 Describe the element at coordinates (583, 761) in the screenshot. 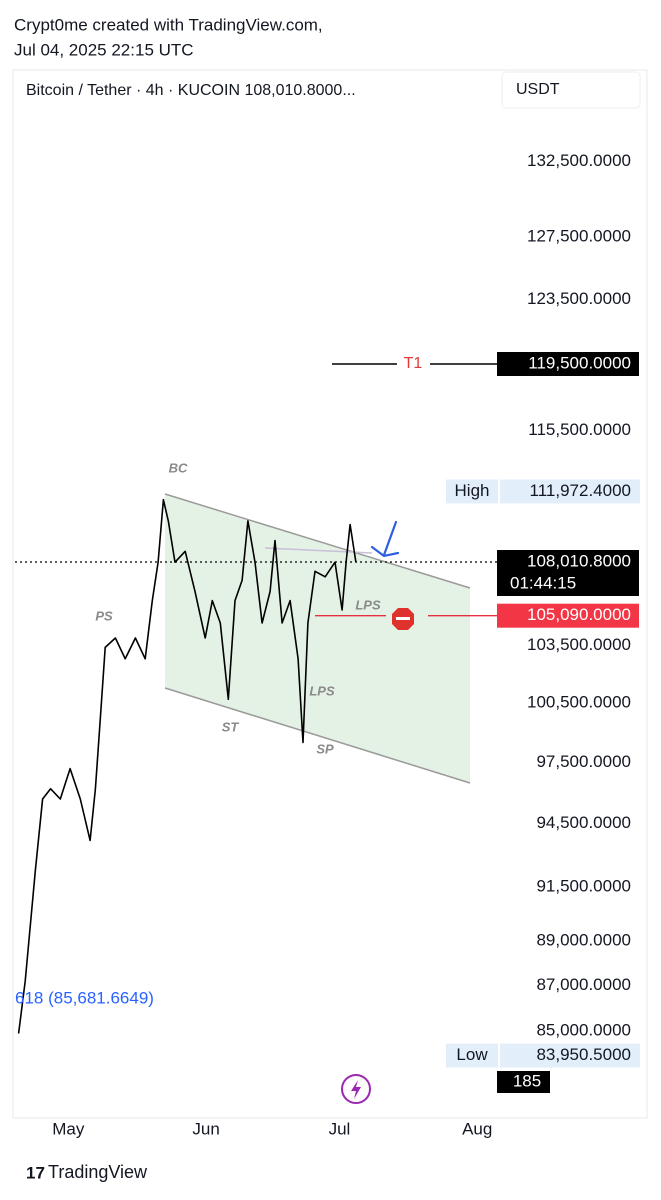

I see `y-tick-label: 97,500.0000` at that location.